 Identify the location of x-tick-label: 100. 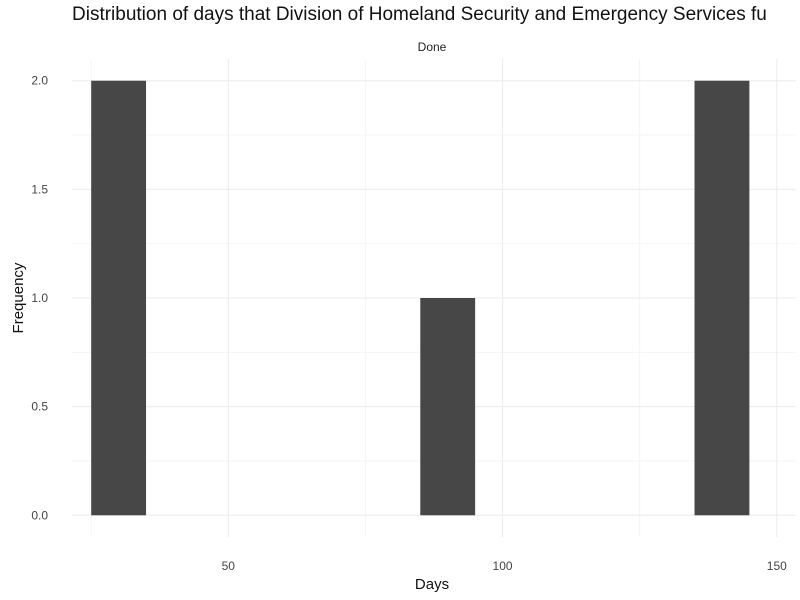
(503, 566).